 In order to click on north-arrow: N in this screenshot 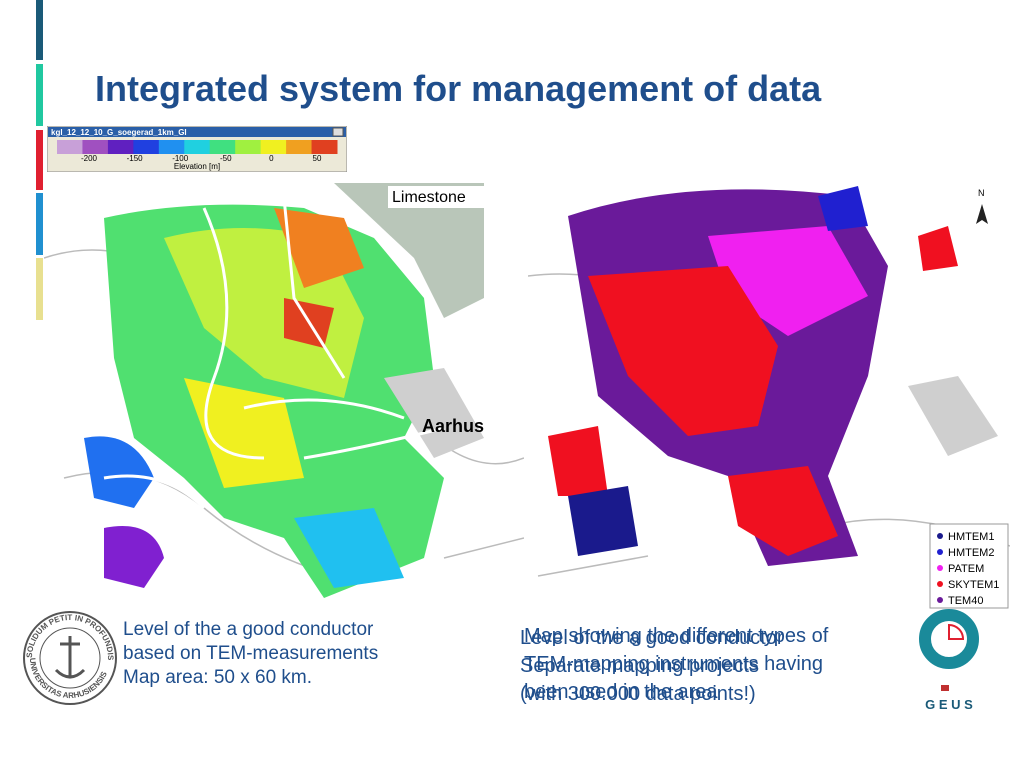, I will do `click(981, 193)`.